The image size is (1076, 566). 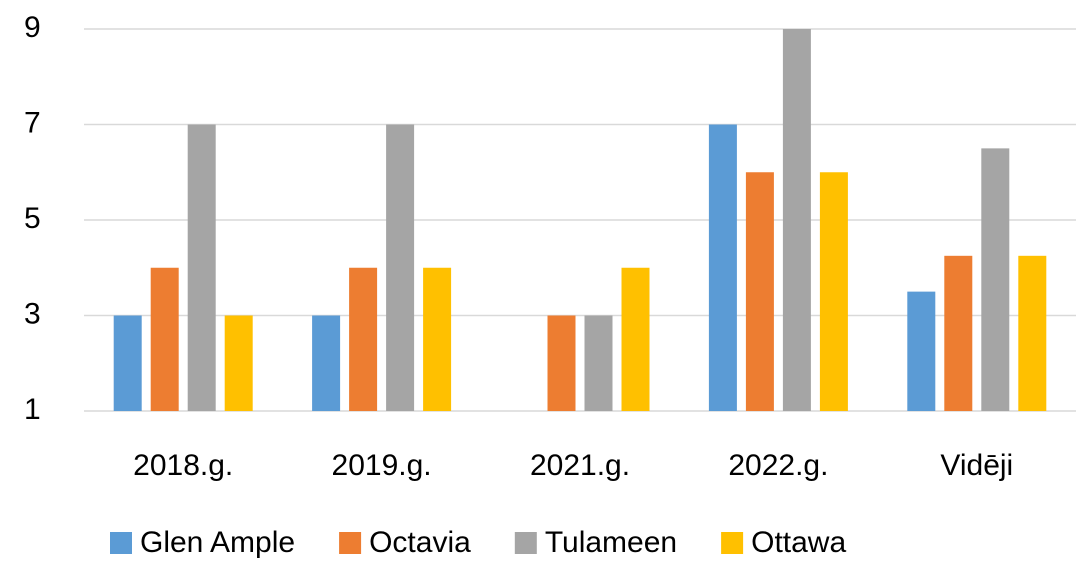 I want to click on x-tick-label: 2019.g., so click(x=382, y=465).